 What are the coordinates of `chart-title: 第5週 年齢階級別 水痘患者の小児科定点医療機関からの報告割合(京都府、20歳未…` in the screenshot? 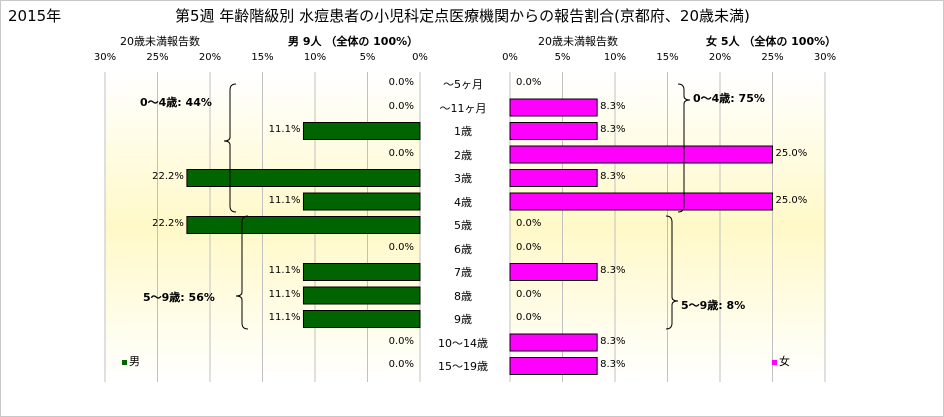 It's located at (462, 16).